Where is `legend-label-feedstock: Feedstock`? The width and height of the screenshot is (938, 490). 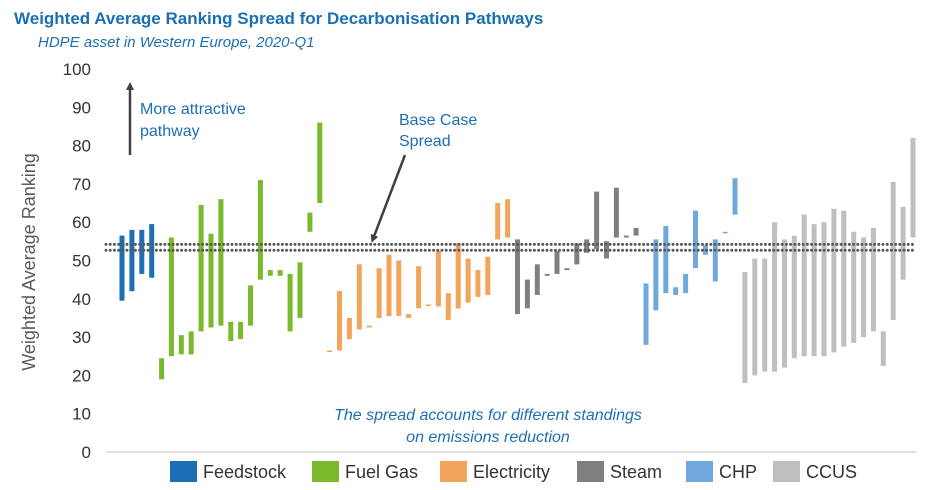
legend-label-feedstock: Feedstock is located at coordinates (245, 472).